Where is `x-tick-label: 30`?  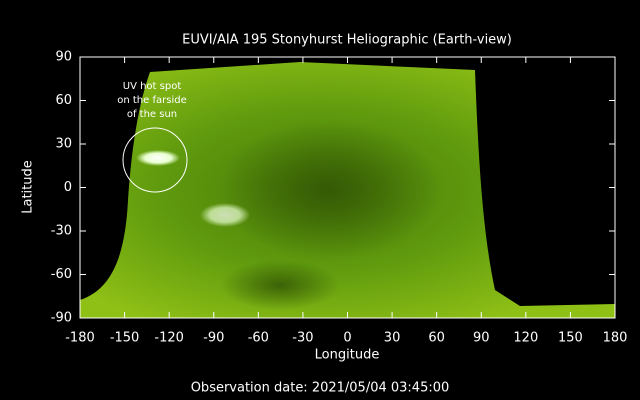
x-tick-label: 30 is located at coordinates (392, 338).